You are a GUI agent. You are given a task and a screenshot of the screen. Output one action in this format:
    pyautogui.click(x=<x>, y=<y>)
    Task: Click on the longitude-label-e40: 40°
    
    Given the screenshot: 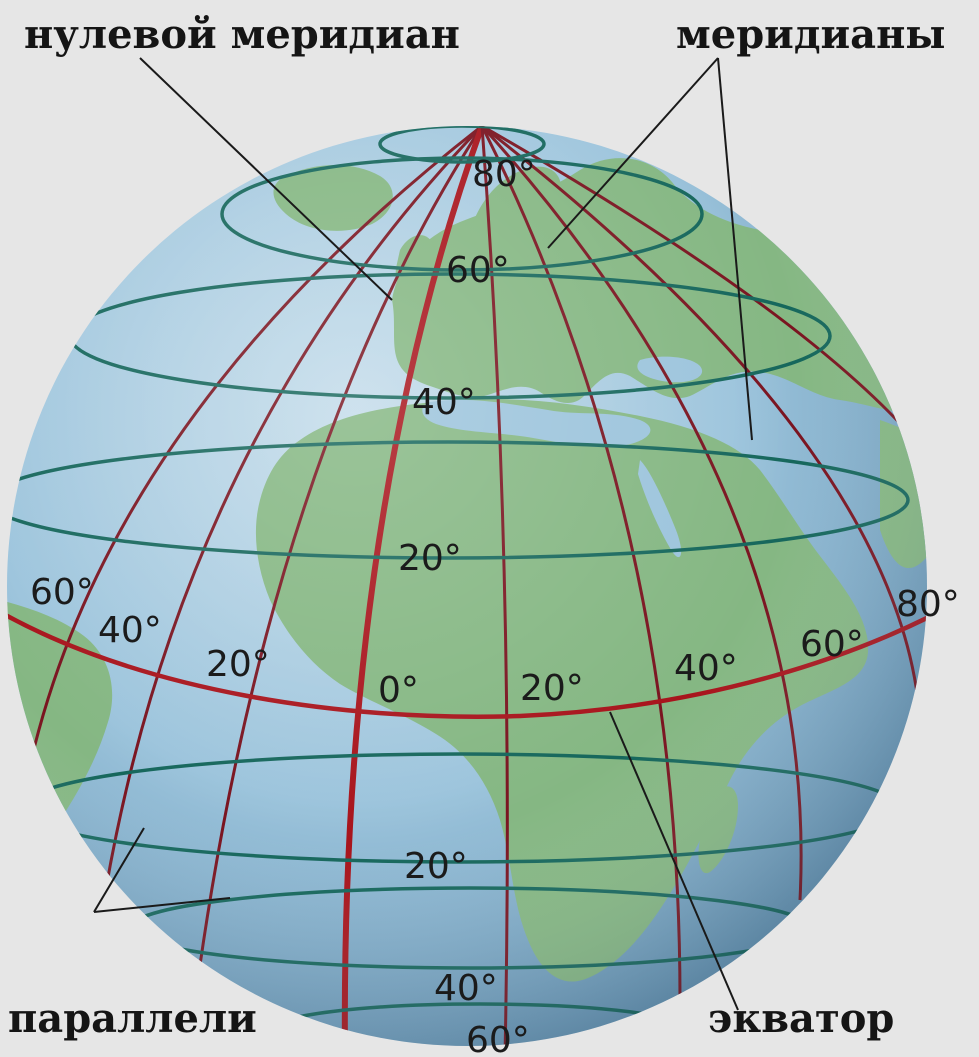 What is the action you would take?
    pyautogui.click(x=706, y=668)
    